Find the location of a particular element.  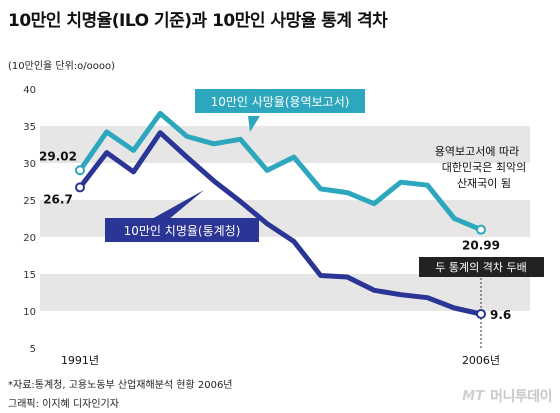

teal-callout-pointer is located at coordinates (254, 124).